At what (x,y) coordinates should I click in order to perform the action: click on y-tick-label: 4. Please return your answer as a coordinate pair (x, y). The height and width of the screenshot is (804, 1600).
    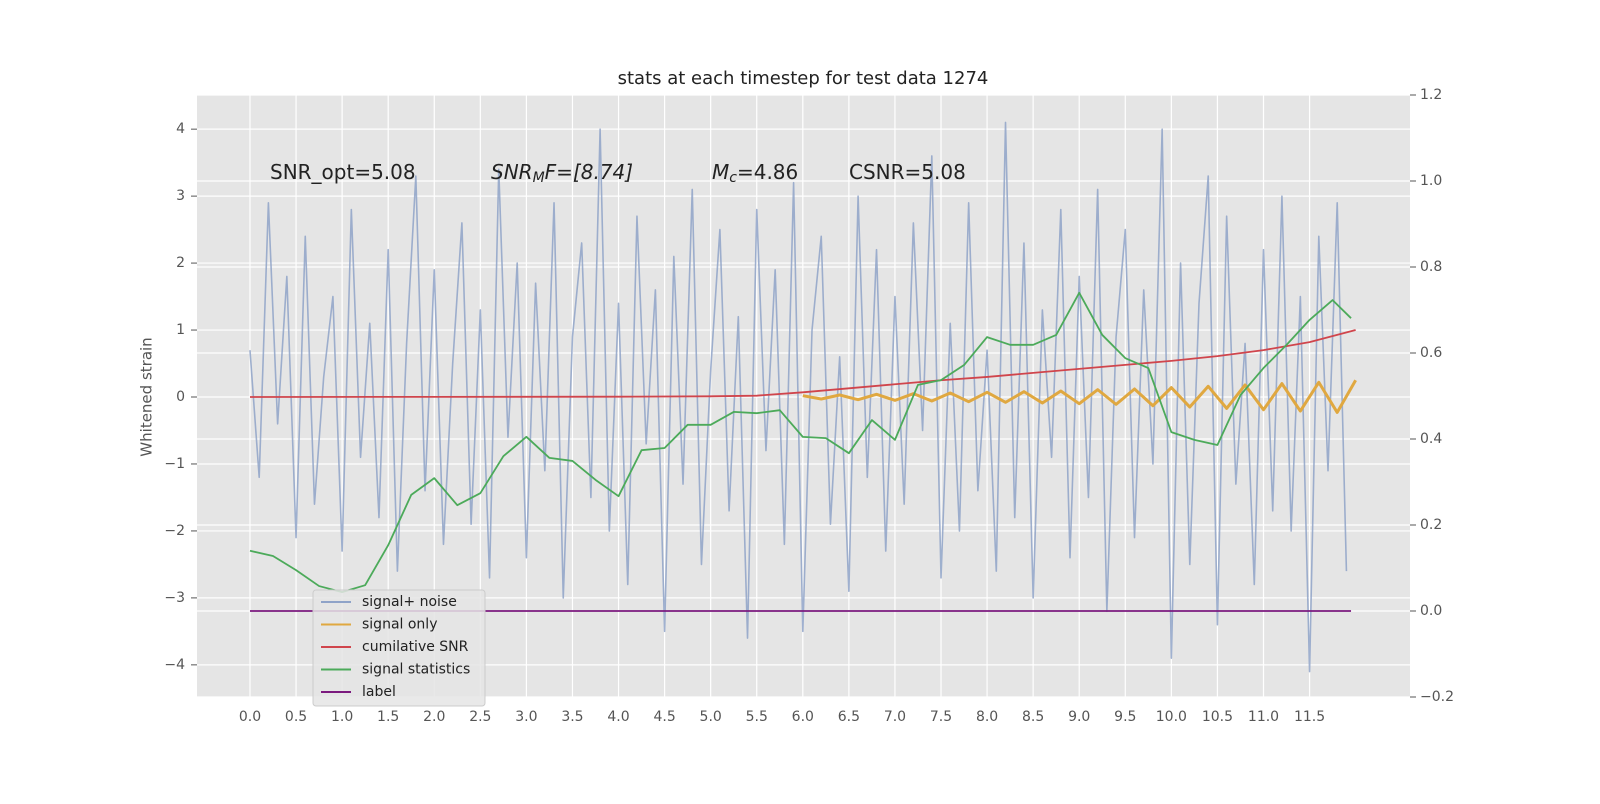
    Looking at the image, I should click on (180, 129).